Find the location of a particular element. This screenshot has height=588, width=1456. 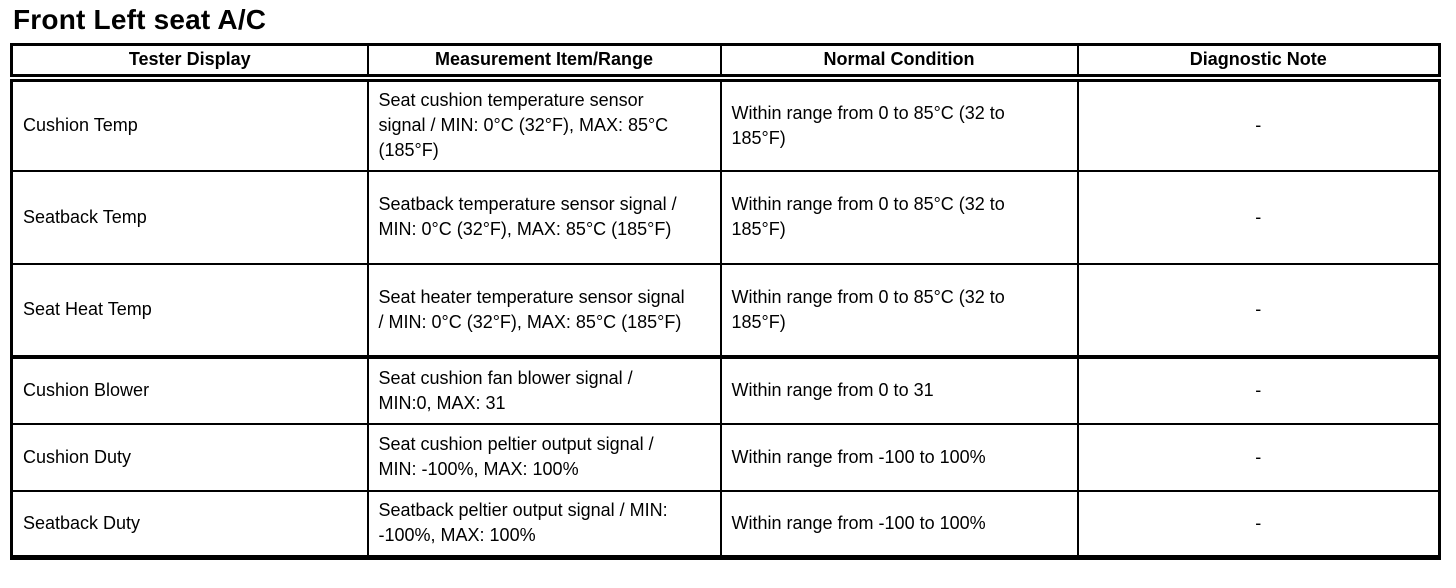

column-header-diagnostic-note: Diagnostic Note is located at coordinates (1258, 62).